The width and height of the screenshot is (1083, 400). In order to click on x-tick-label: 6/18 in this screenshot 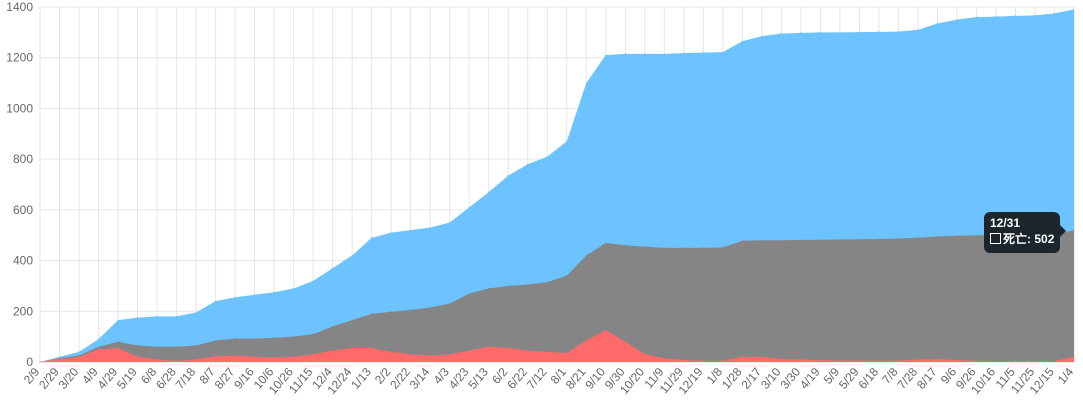, I will do `click(868, 378)`.